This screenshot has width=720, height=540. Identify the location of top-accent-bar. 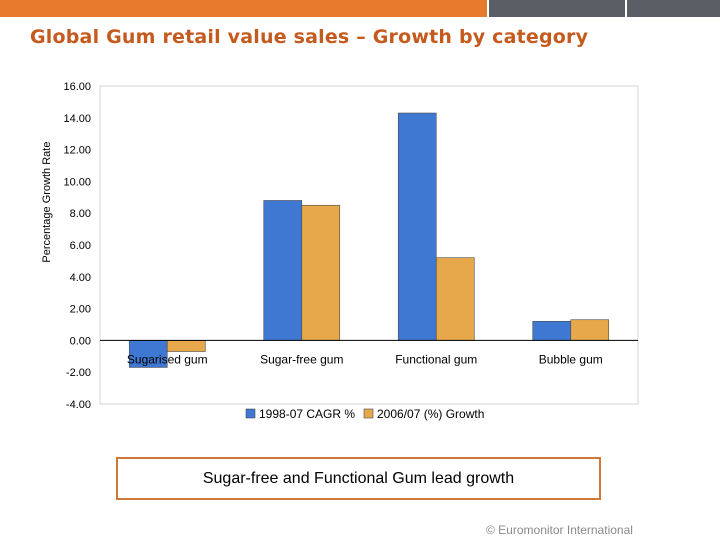
(360, 8).